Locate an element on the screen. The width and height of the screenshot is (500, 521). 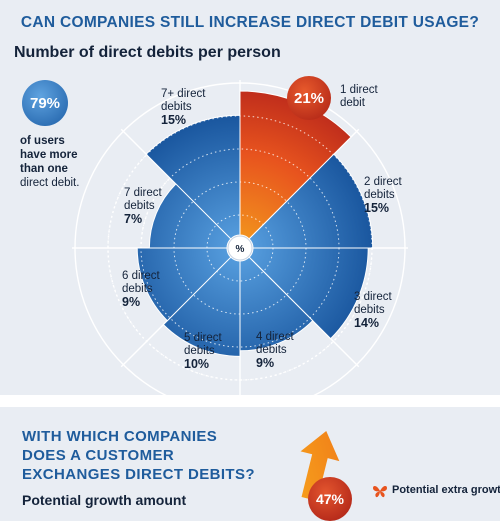
segment-label-4: 4 direct debits 9% is located at coordinates (275, 351).